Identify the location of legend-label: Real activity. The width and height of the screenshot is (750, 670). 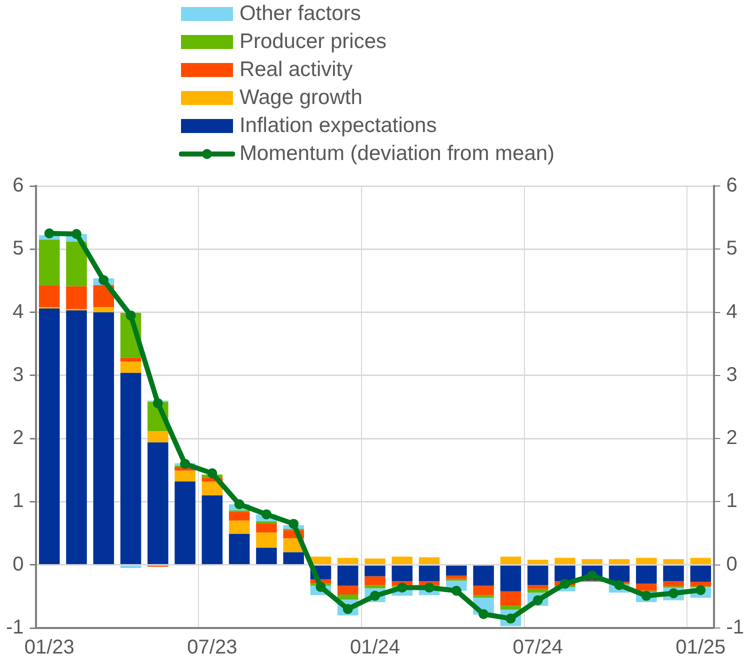
(296, 70).